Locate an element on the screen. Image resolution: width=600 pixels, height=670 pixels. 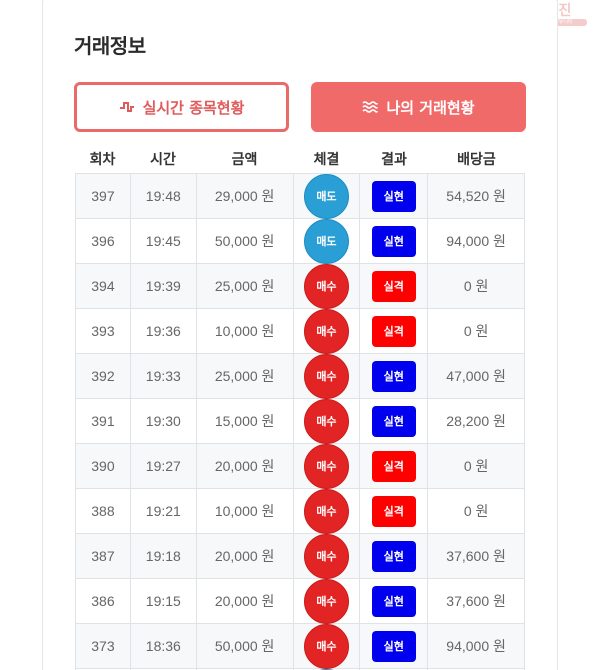
cell-amount: 29,000 원 is located at coordinates (245, 196).